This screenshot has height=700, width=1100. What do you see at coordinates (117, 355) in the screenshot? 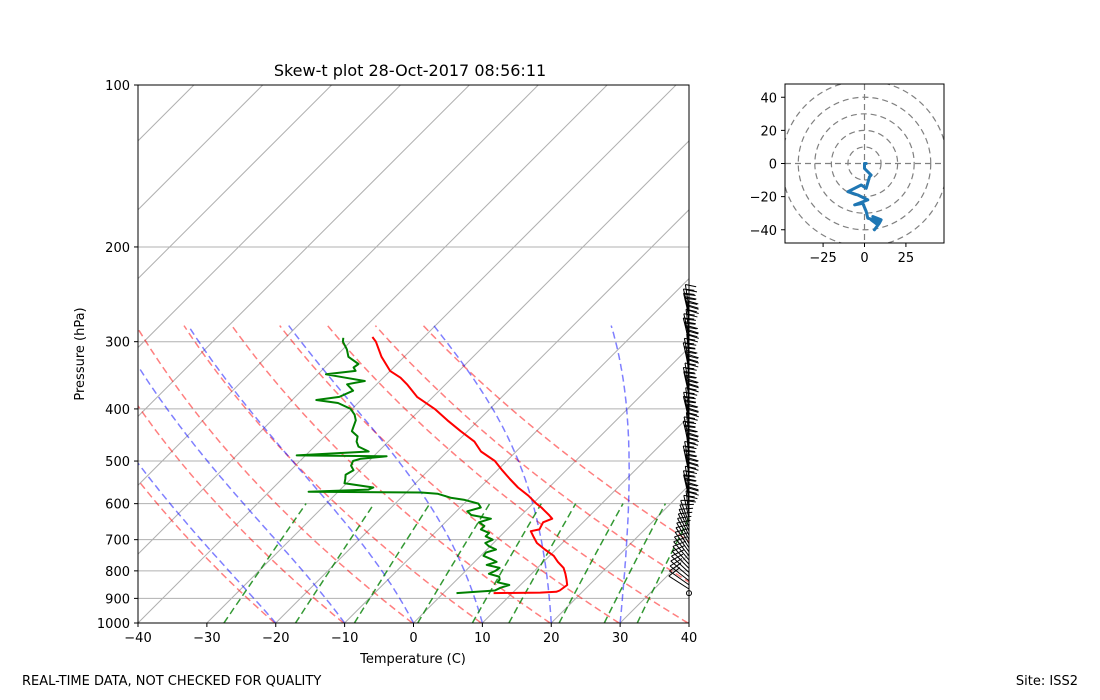
I see `skewt-y-ticks: 100 200 300 400 500 600 700 800 900 1000` at bounding box center [117, 355].